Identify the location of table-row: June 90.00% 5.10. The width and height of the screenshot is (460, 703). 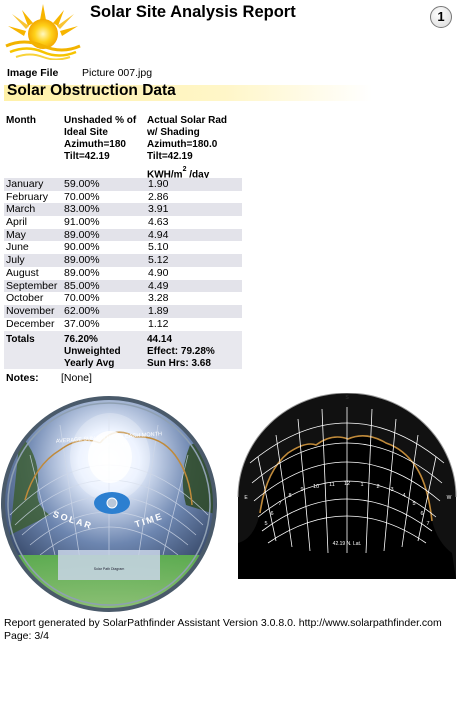
(87, 247).